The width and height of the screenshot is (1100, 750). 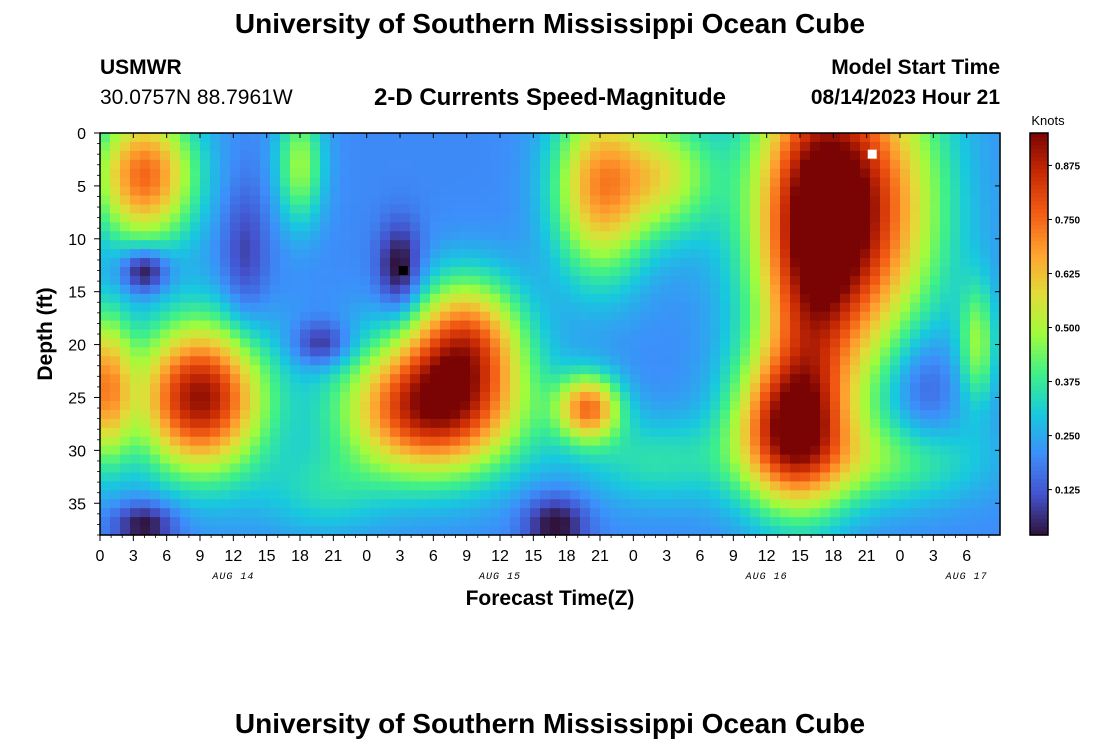 What do you see at coordinates (567, 556) in the screenshot?
I see `x-tick-label: 18` at bounding box center [567, 556].